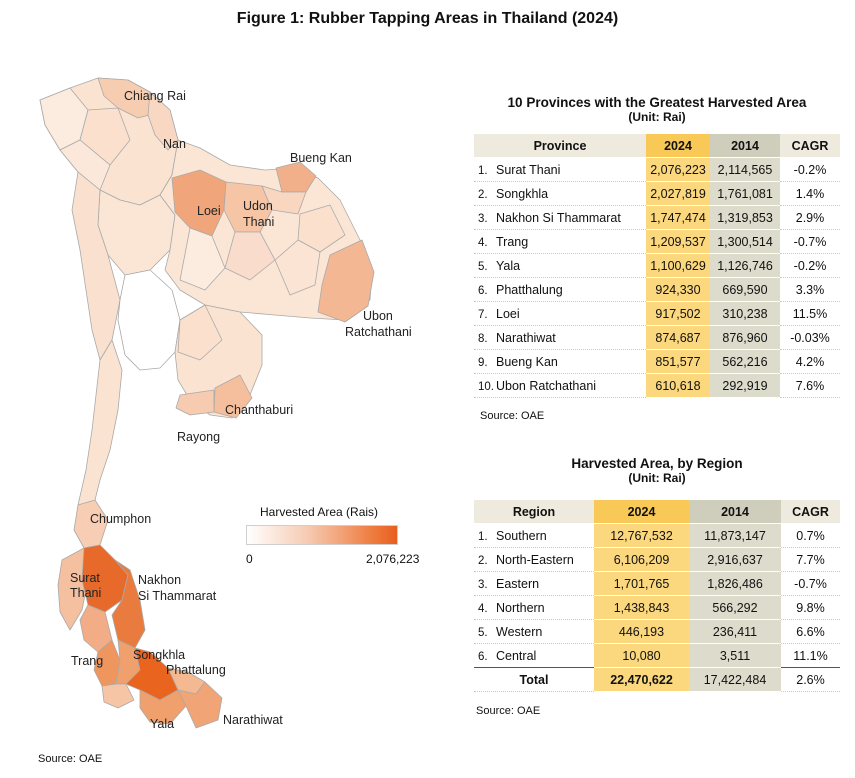 The width and height of the screenshot is (855, 778). I want to click on map-label-si-thammarat: Si Thammarat, so click(177, 596).